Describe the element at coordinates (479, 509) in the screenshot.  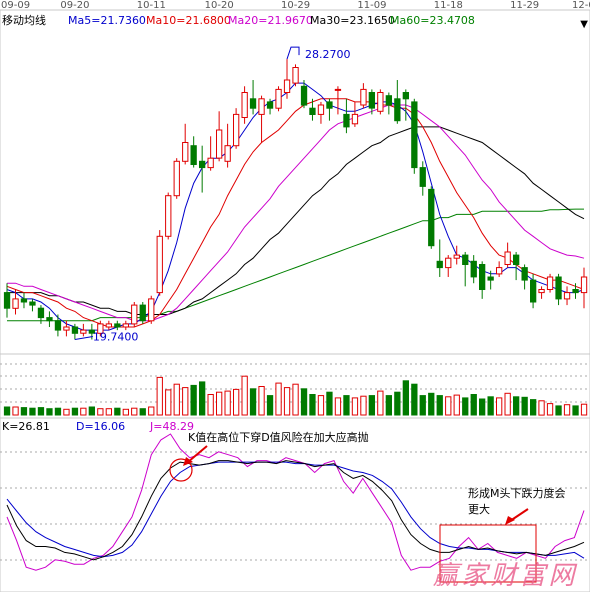
I see `m-head-note-line2: 更大` at that location.